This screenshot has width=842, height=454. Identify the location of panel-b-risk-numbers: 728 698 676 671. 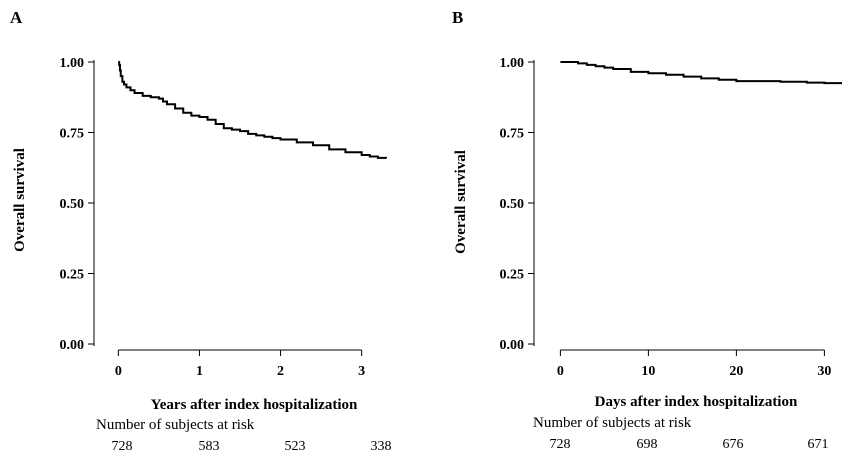
(689, 444).